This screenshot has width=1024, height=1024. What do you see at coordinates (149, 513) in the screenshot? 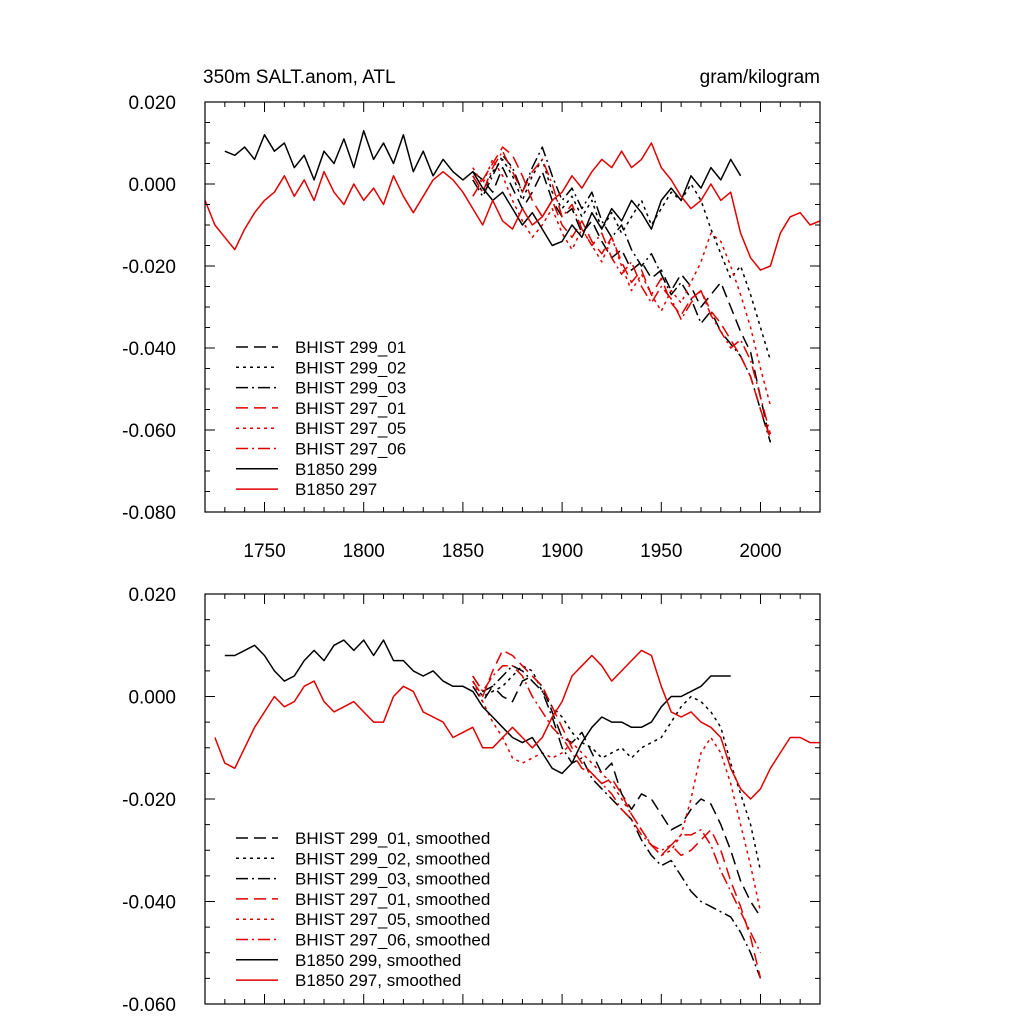
I see `y-tick-label: -0.080` at bounding box center [149, 513].